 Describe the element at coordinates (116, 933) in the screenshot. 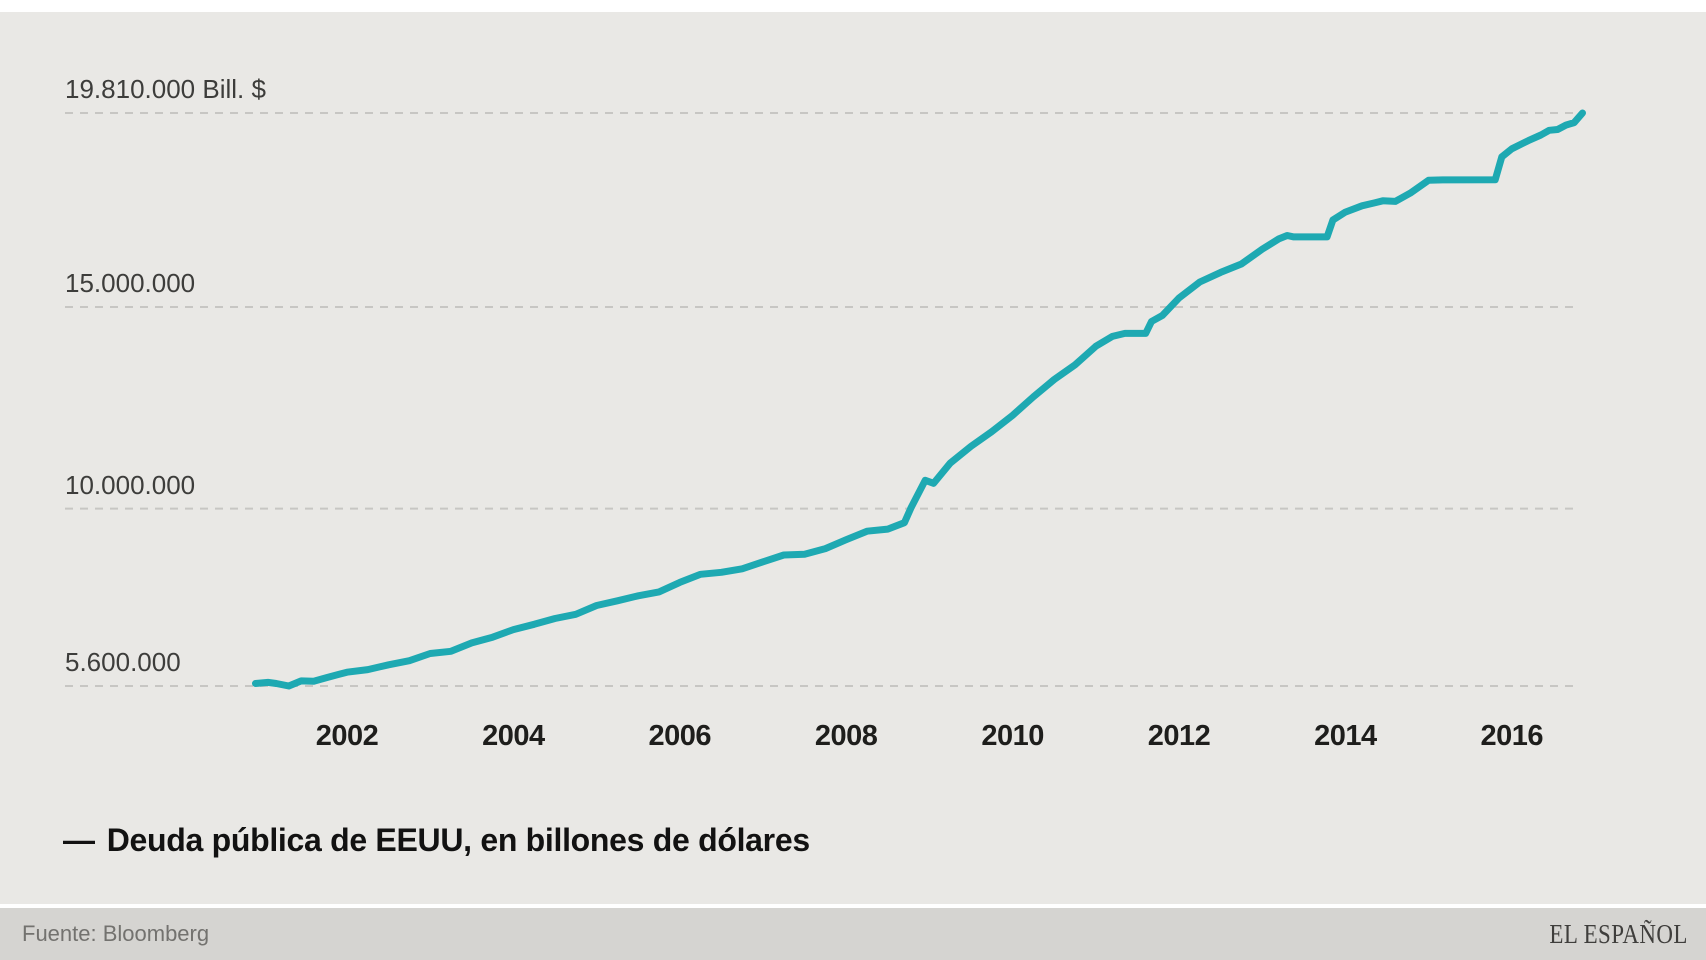

I see `source-credit: Fuente: Bloomberg` at that location.